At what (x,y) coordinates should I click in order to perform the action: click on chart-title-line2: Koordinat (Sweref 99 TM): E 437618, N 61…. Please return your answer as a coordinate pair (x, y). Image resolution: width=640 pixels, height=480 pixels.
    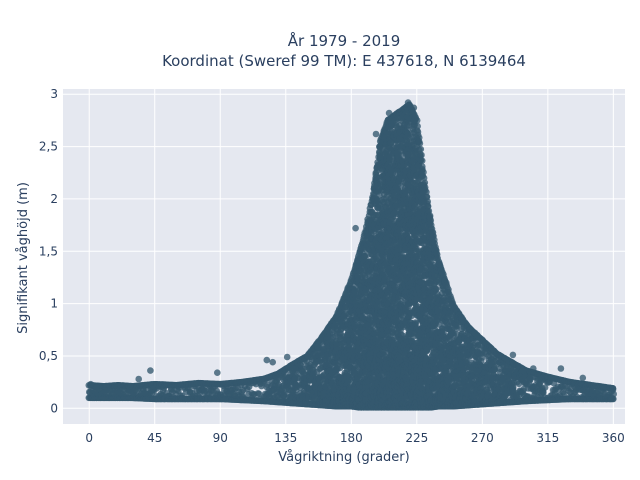
    Looking at the image, I should click on (344, 61).